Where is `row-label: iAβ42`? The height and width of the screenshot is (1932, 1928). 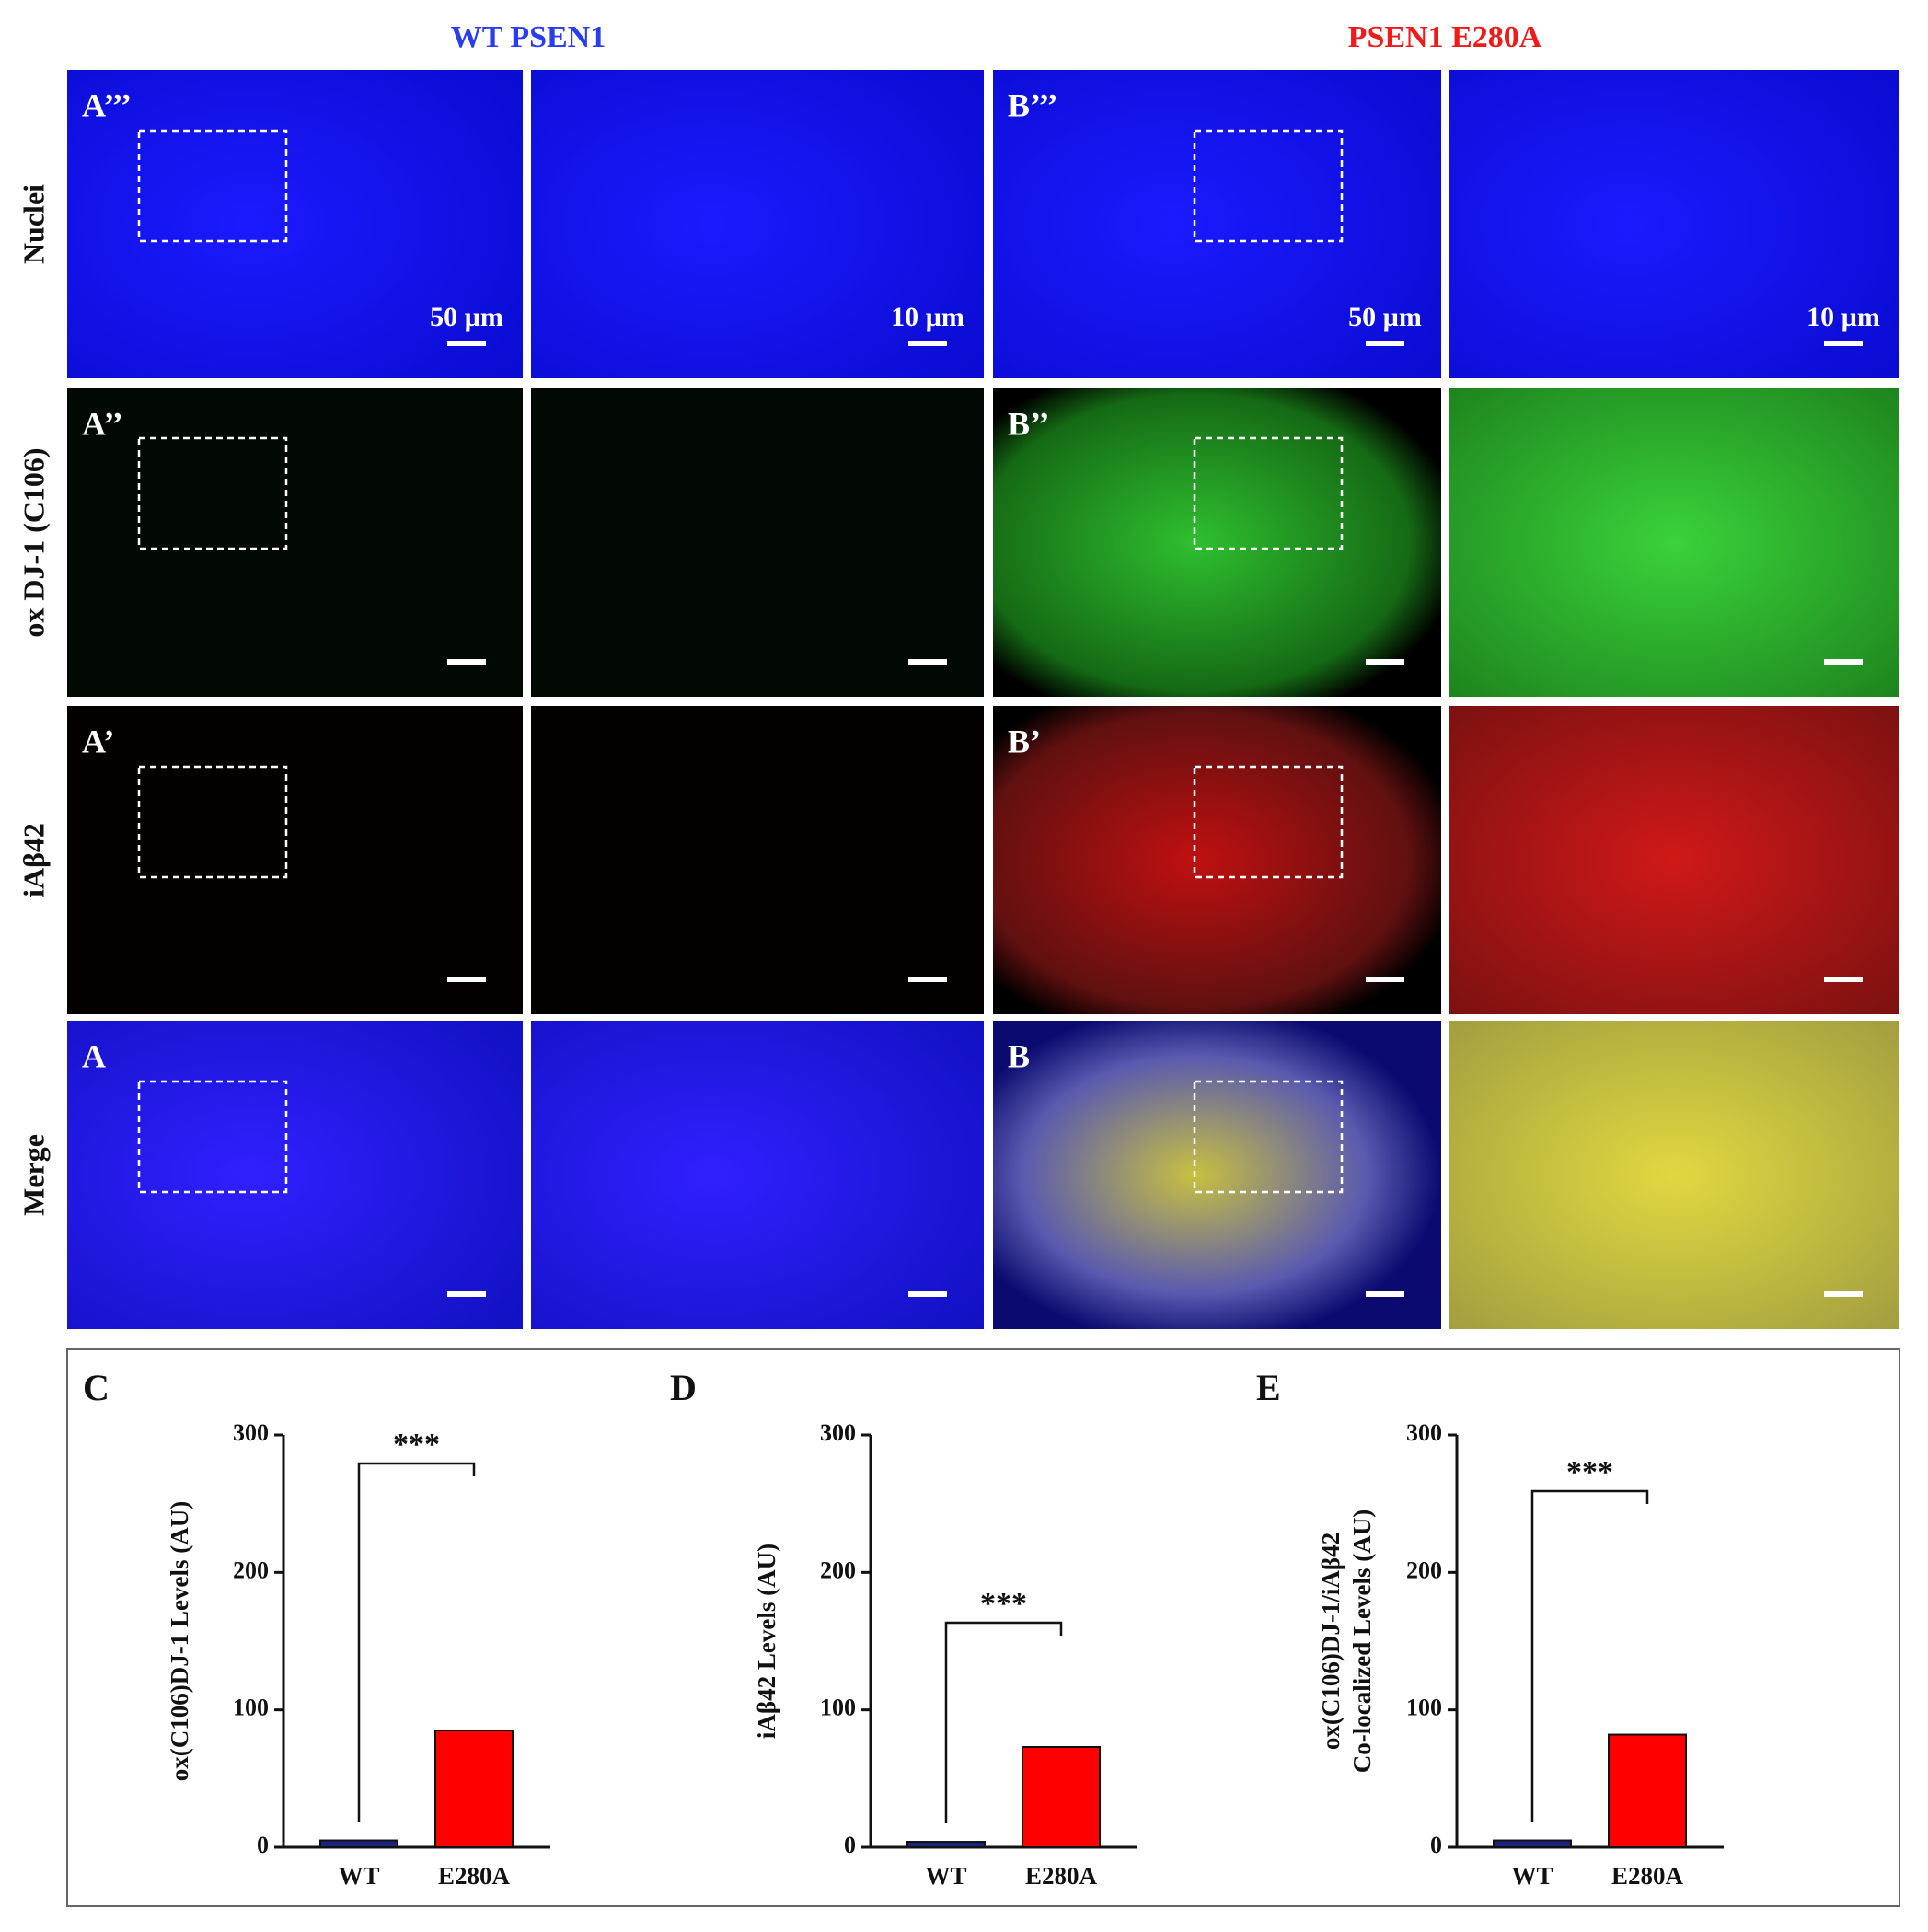
row-label: iAβ42 is located at coordinates (33, 860).